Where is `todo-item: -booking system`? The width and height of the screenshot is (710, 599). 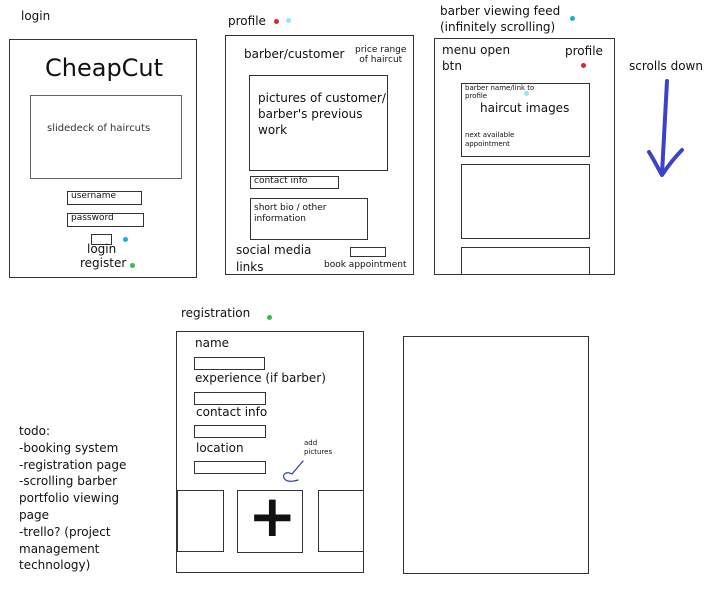 todo-item: -booking system is located at coordinates (69, 447).